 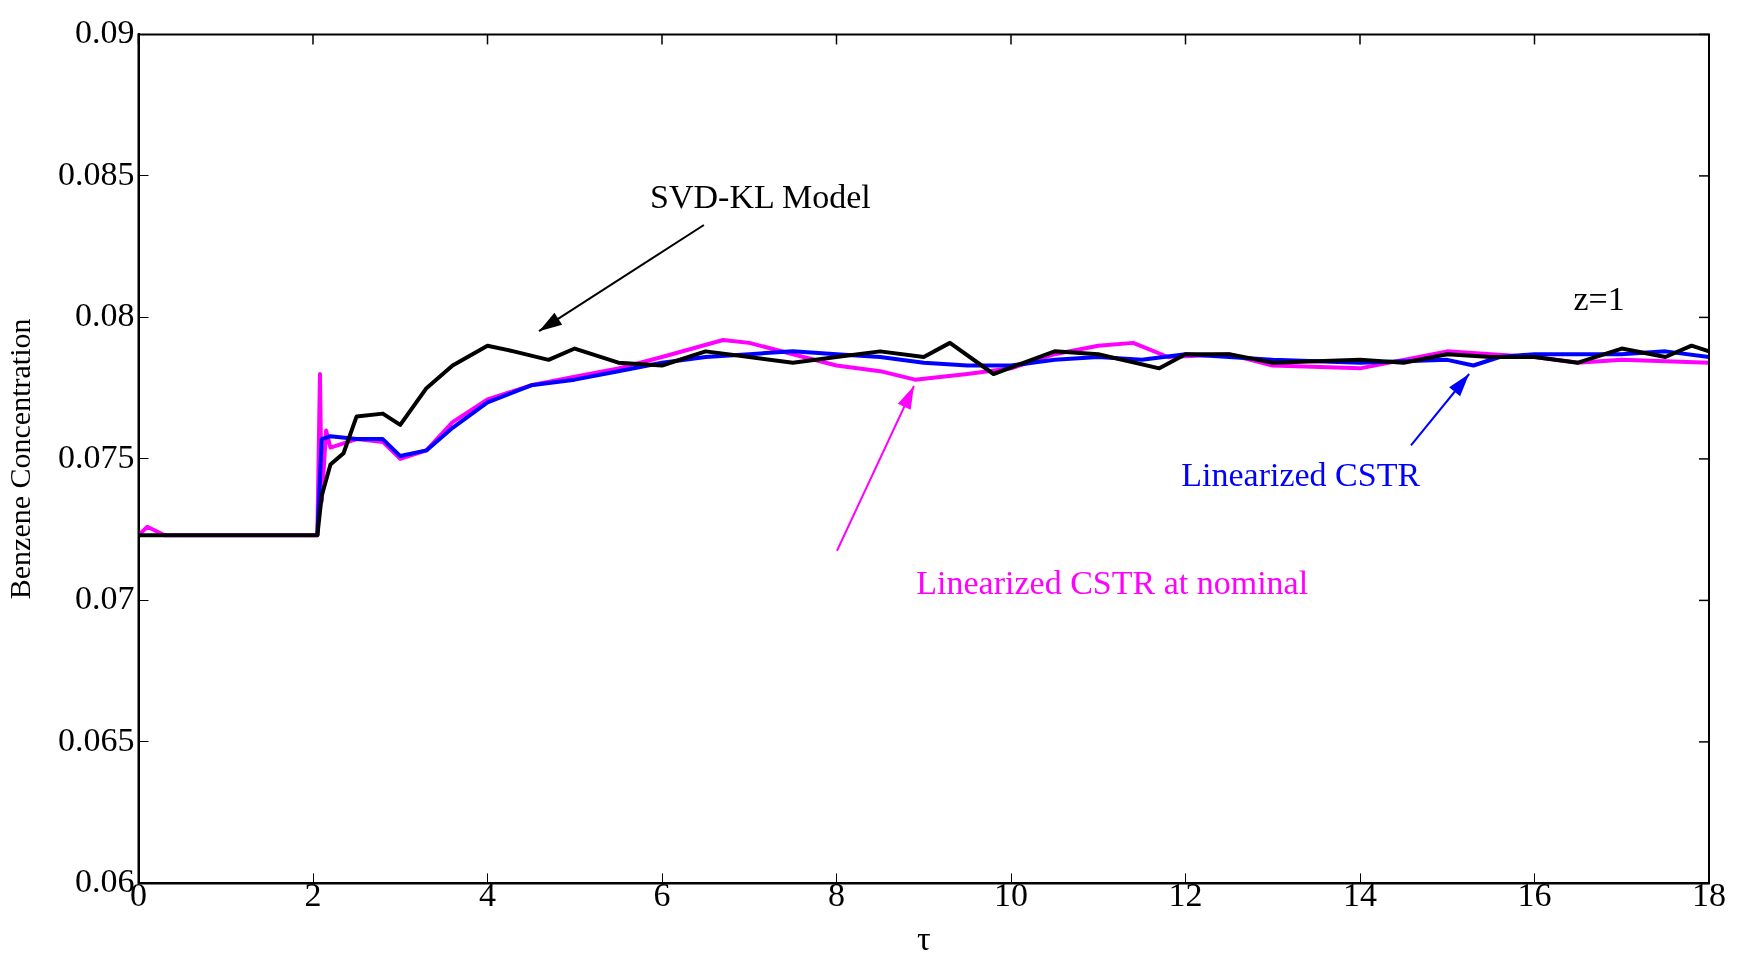 I want to click on y-tick-label: 0.085, so click(x=96, y=173).